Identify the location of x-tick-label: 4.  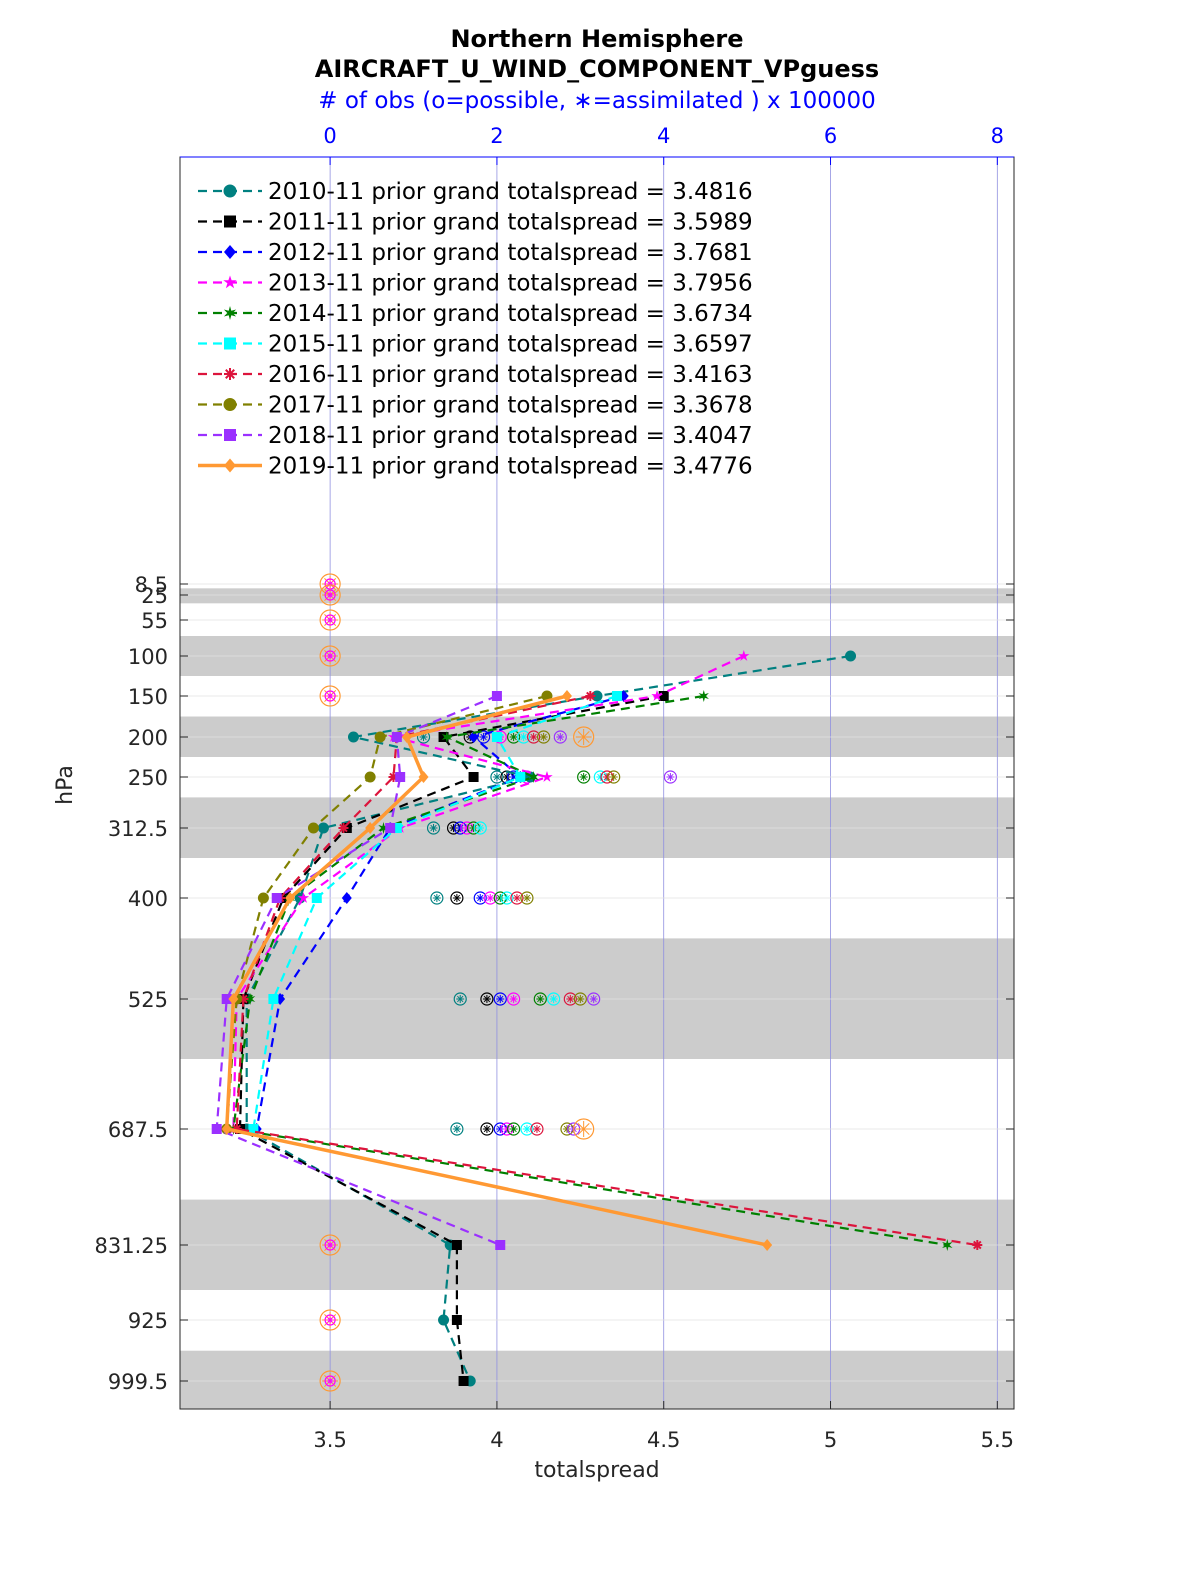
(496, 1440).